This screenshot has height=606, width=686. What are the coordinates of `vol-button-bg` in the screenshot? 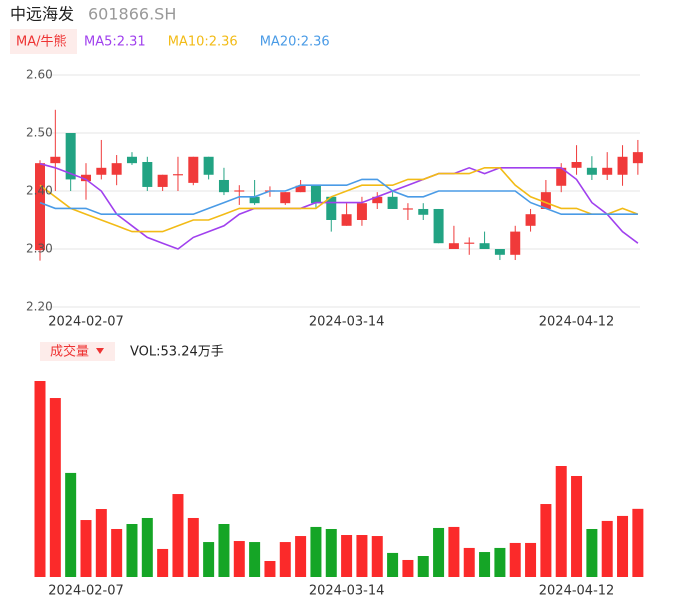 It's located at (77, 351).